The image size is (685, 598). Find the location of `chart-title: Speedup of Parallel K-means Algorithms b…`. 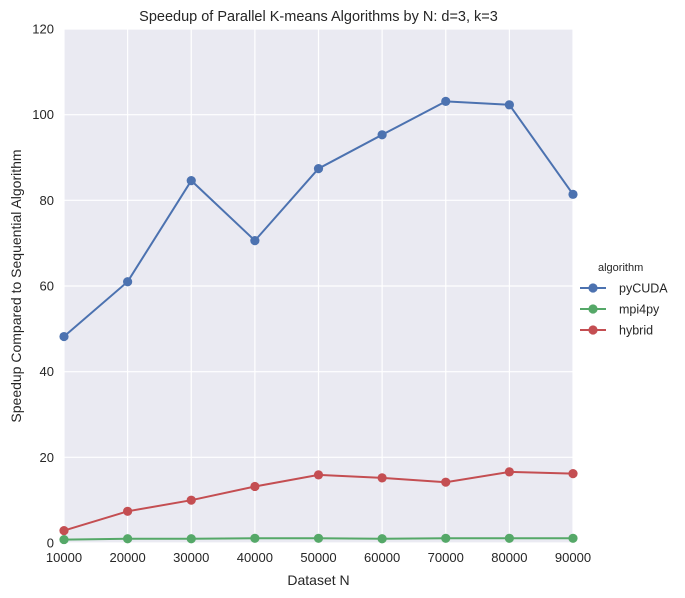

chart-title: Speedup of Parallel K-means Algorithms b… is located at coordinates (318, 17).